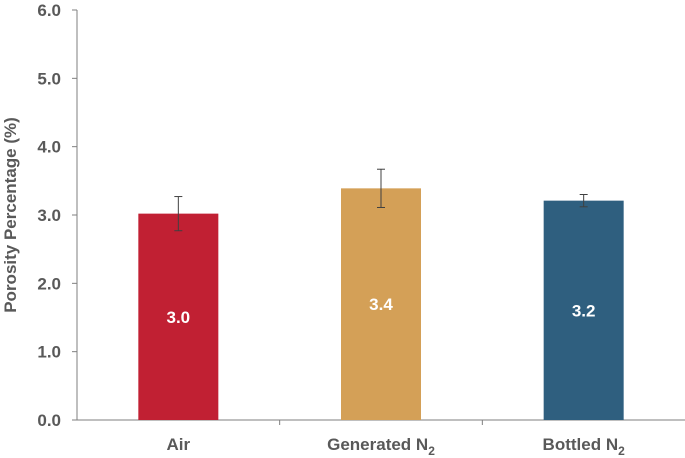 The width and height of the screenshot is (685, 458). What do you see at coordinates (49, 352) in the screenshot?
I see `y-tick-label: 1.0` at bounding box center [49, 352].